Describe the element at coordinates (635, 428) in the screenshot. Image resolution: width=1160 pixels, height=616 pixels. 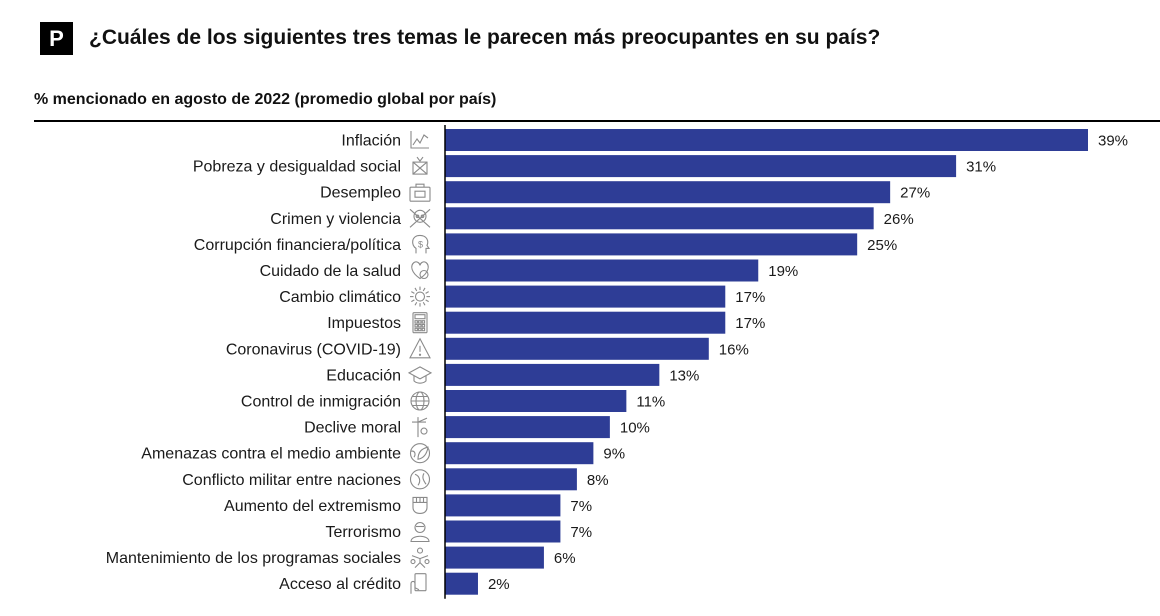
I see `value-label: 10%` at that location.